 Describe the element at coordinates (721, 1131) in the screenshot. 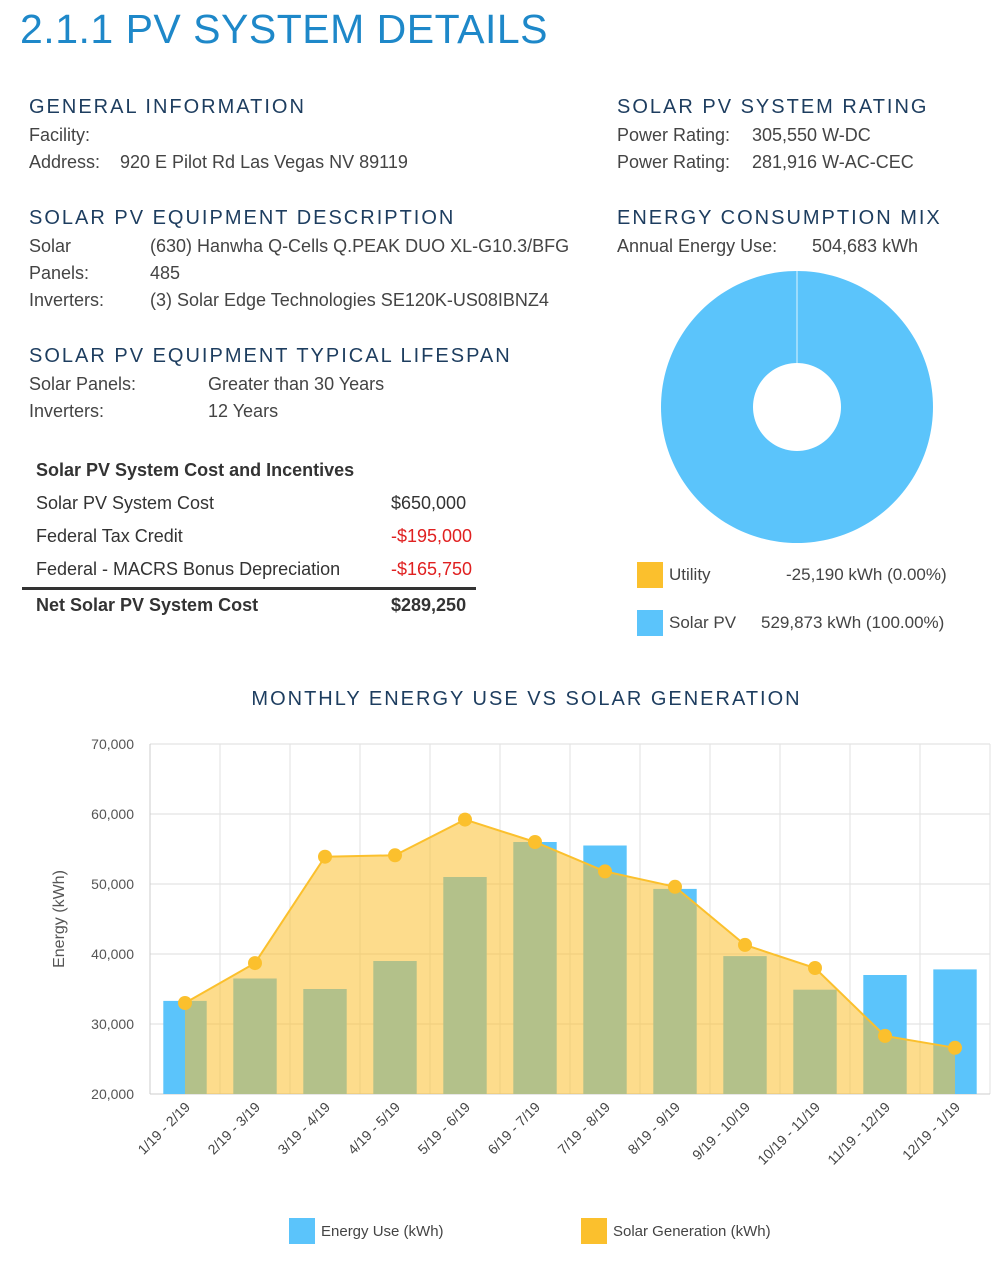

I see `x-tick-label: 9/19 - 10/19` at that location.